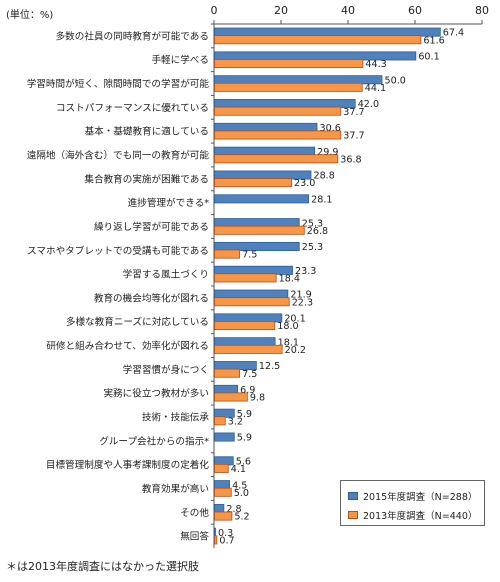 This screenshot has width=500, height=582. Describe the element at coordinates (305, 271) in the screenshot. I see `data-label-s0-10: 23.3` at that location.